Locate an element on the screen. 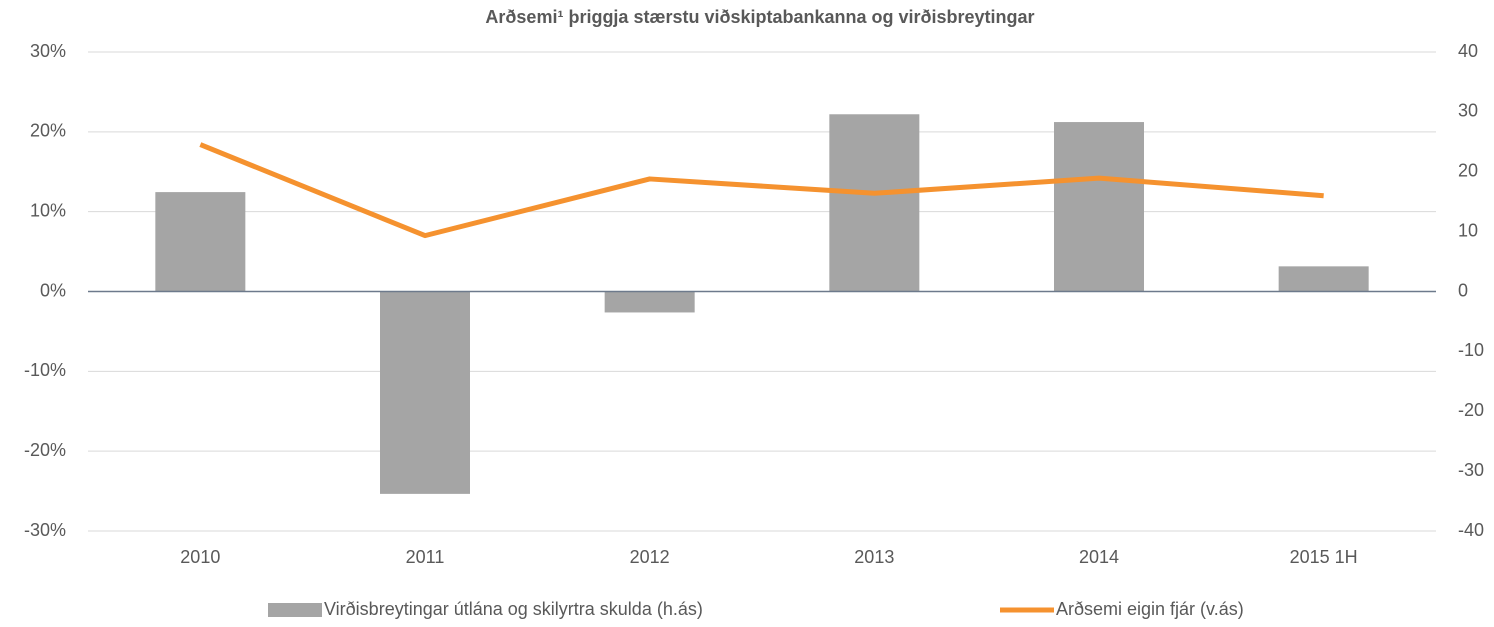  y2-tick-label: -10 is located at coordinates (1471, 350).